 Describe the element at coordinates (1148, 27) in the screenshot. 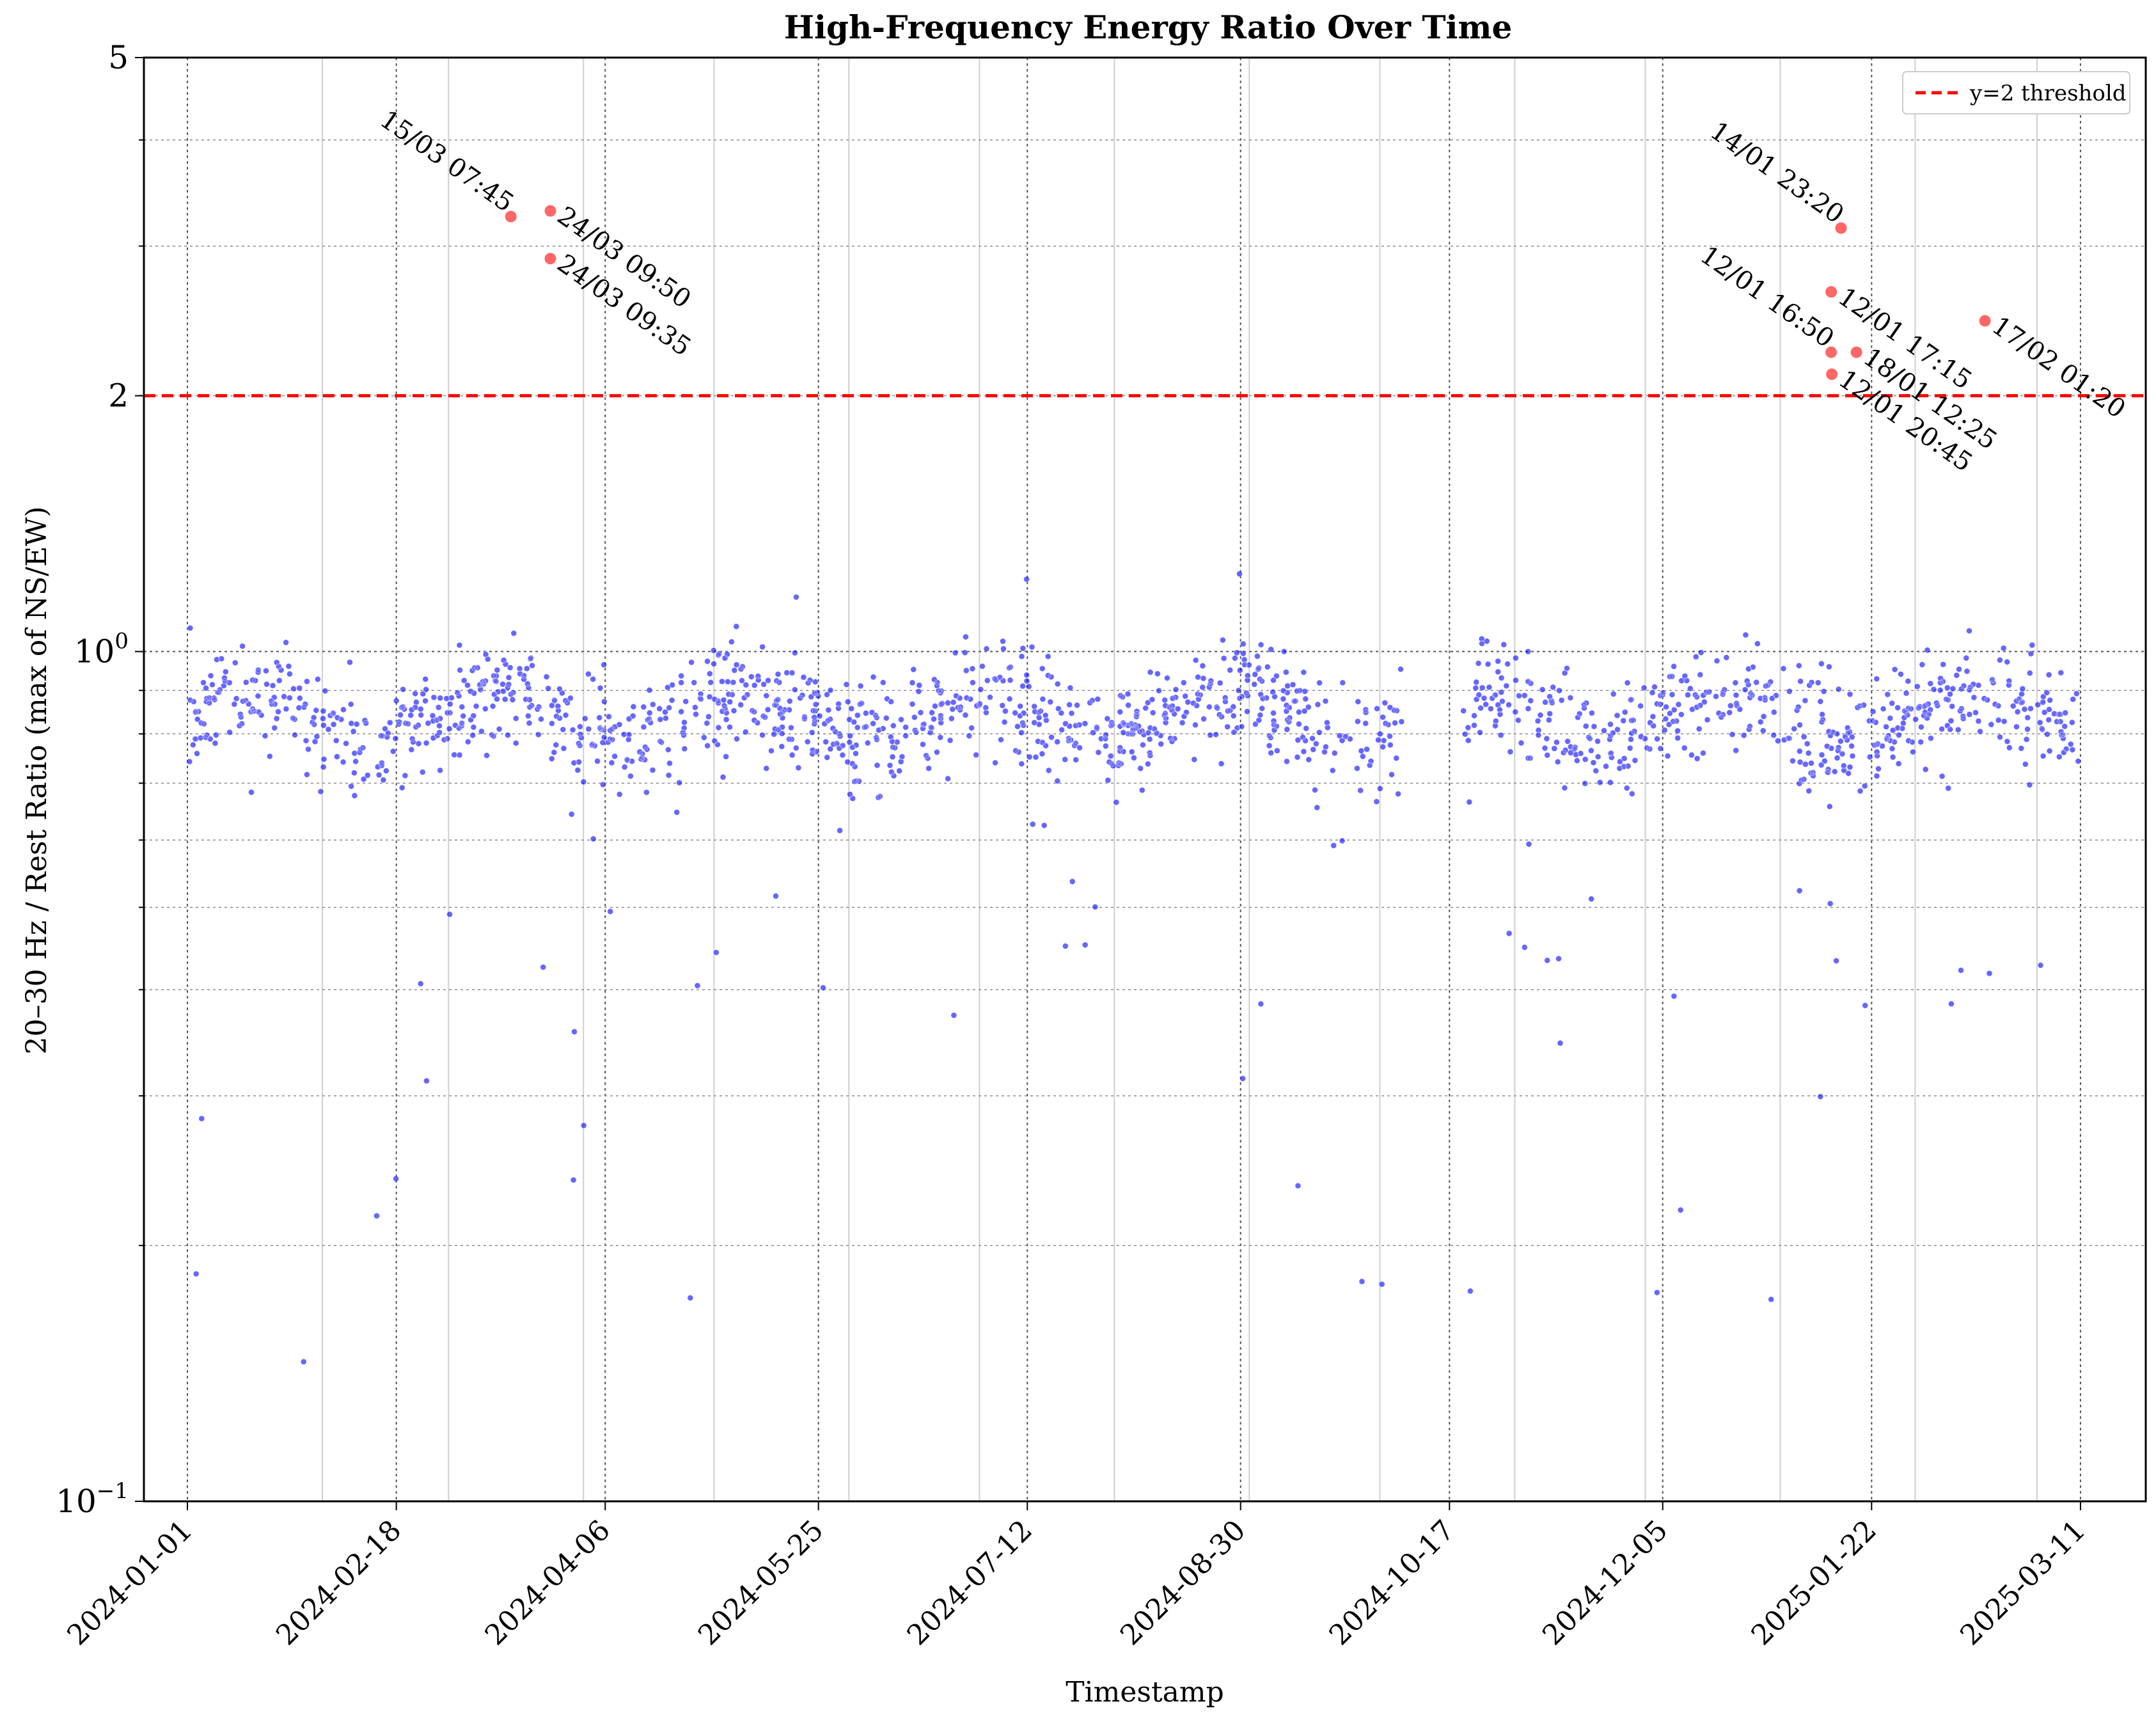

I see `chart-title: High-Frequency Energy Ratio Over Time` at that location.